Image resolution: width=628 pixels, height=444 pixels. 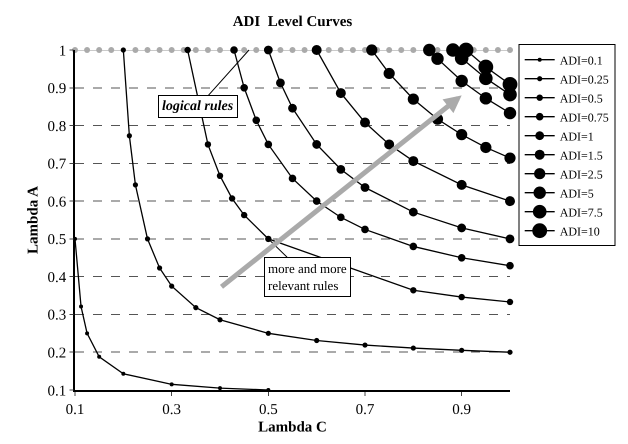 I want to click on y-axis-title: Lambda A, so click(x=33, y=220).